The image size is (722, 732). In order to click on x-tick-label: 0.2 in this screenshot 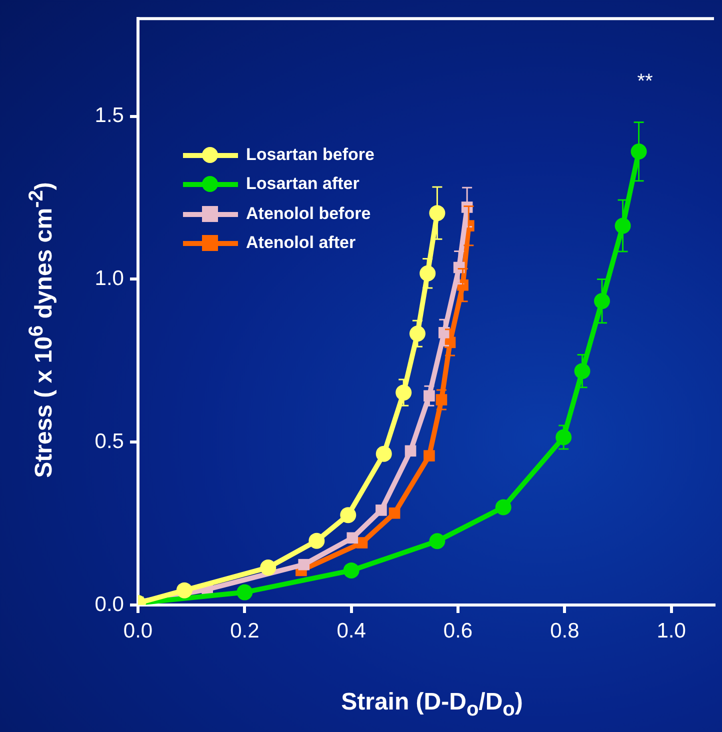, I will do `click(245, 630)`.